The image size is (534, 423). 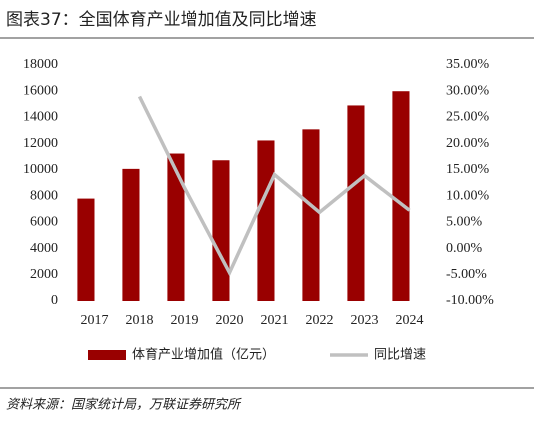 I want to click on x-tick-label: 2018, so click(x=140, y=320).